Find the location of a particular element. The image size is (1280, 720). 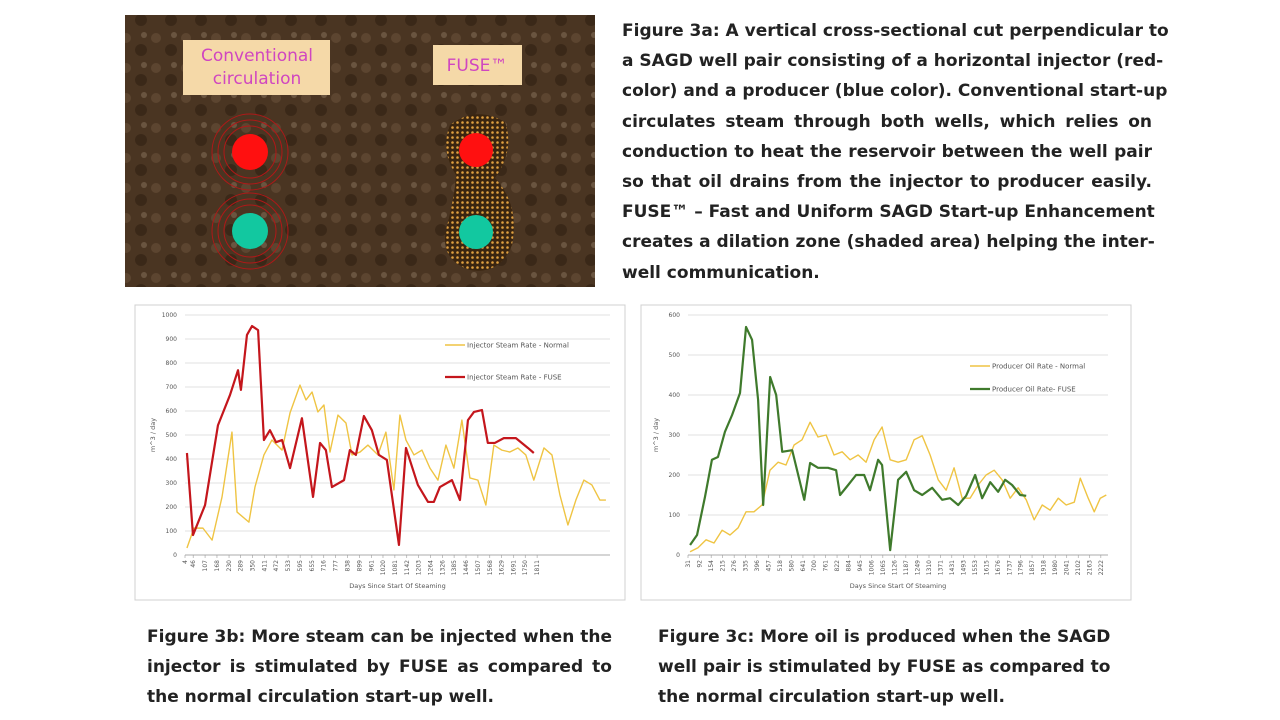

x-tick-label: 884 is located at coordinates (849, 566).